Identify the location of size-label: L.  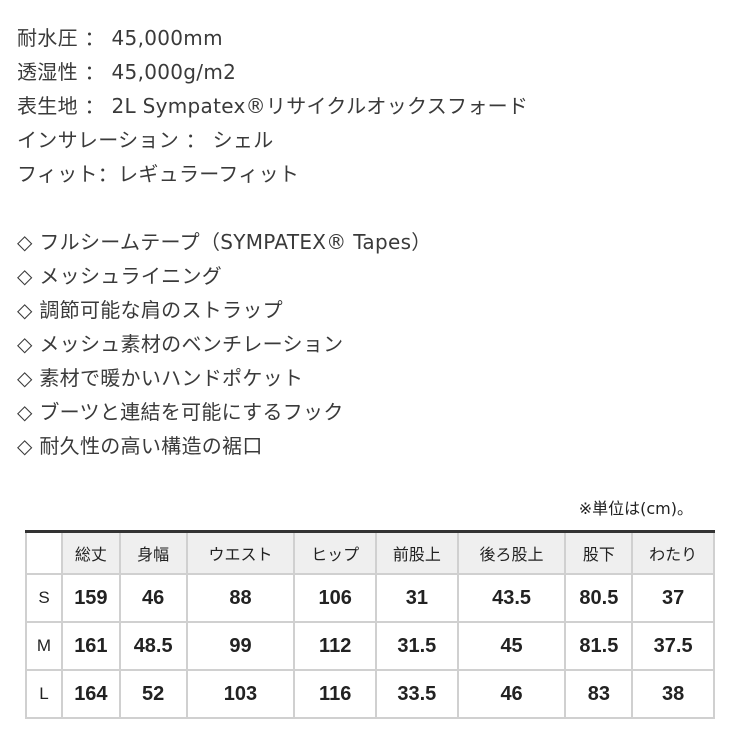
(44, 694).